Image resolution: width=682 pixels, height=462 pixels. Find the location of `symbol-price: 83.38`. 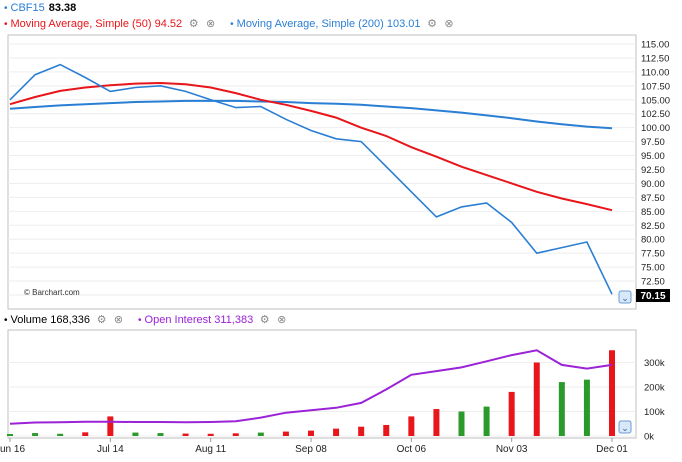

symbol-price: 83.38 is located at coordinates (62, 8).